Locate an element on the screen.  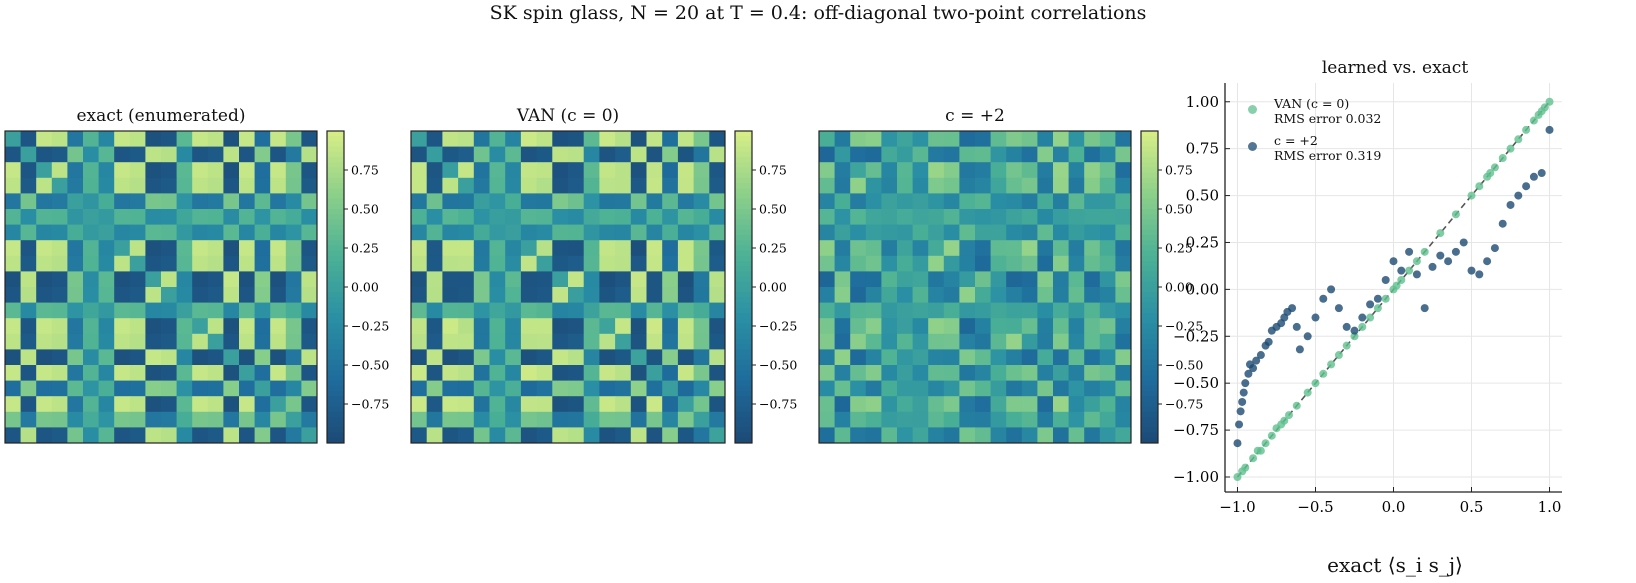
y-tick-label: 0.75 is located at coordinates (1202, 149).